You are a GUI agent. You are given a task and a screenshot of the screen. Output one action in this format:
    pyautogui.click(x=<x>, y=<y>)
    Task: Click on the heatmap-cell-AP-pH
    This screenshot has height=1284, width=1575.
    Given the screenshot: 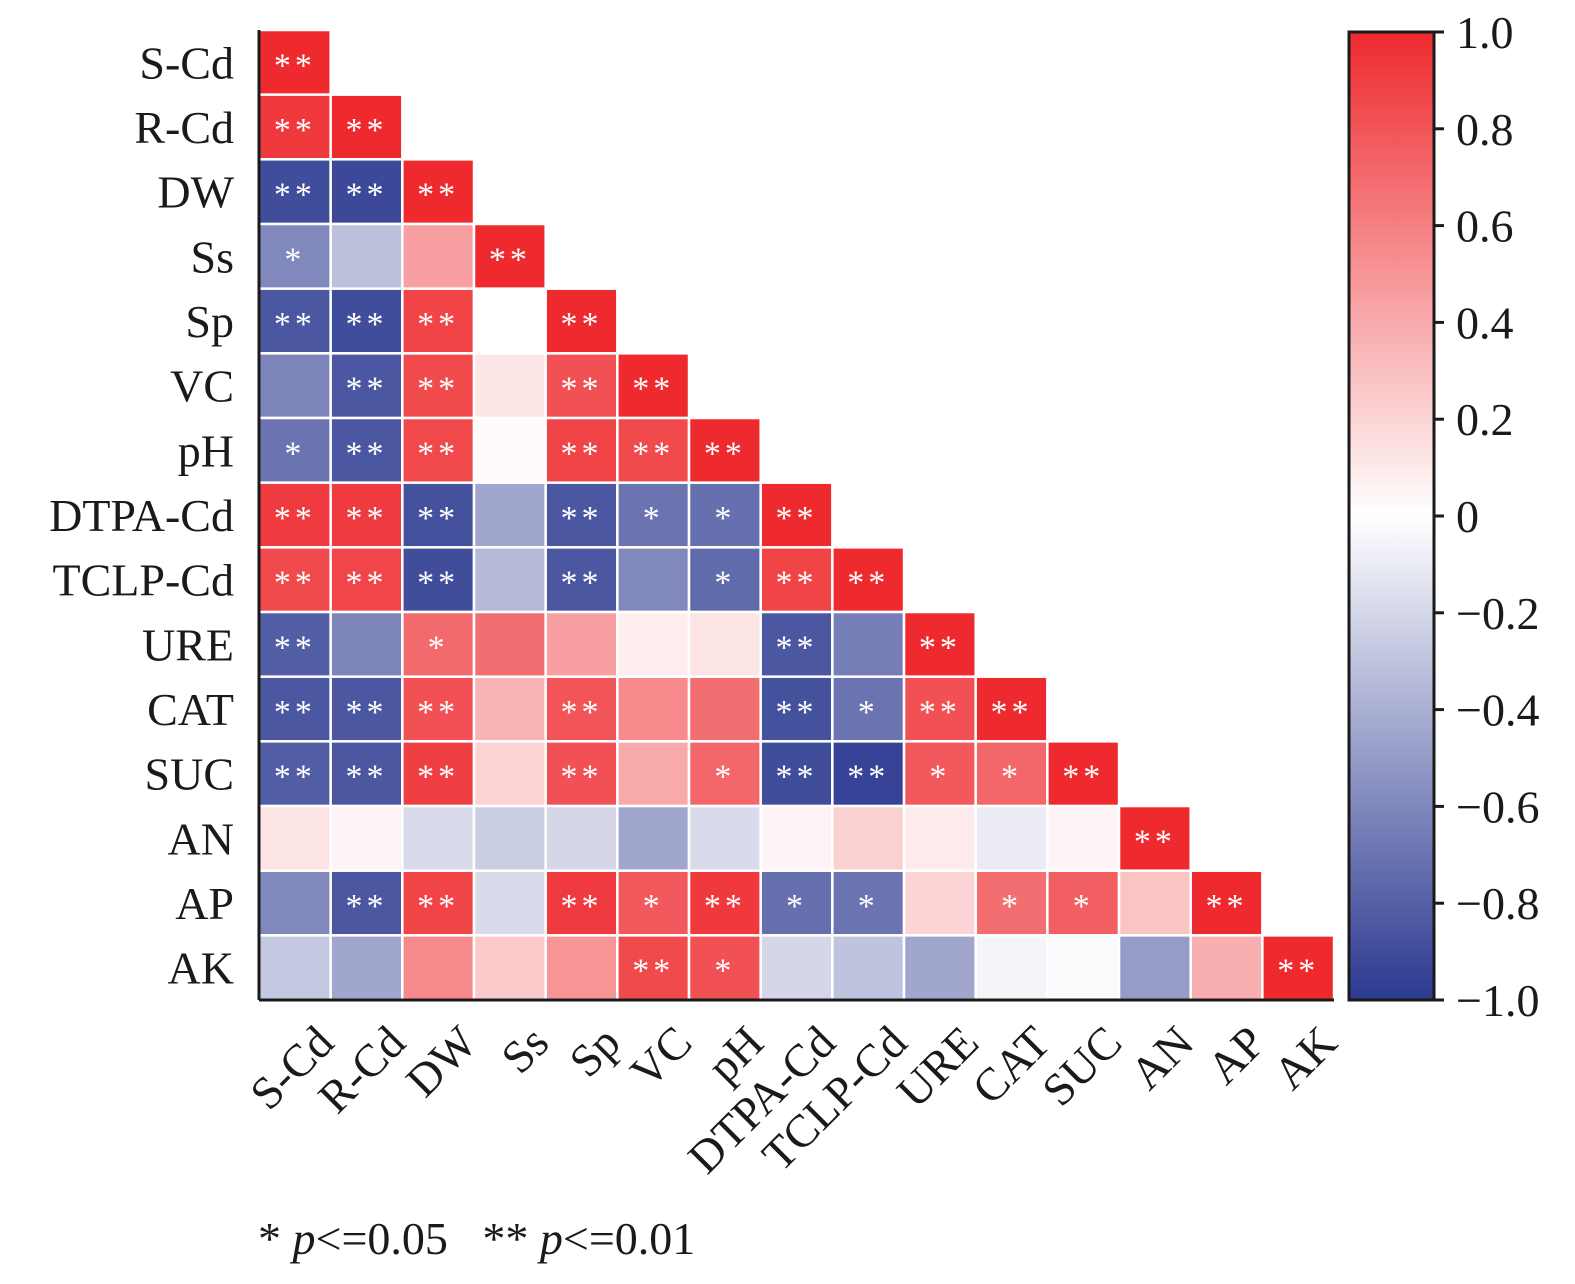 What is the action you would take?
    pyautogui.click(x=724, y=903)
    